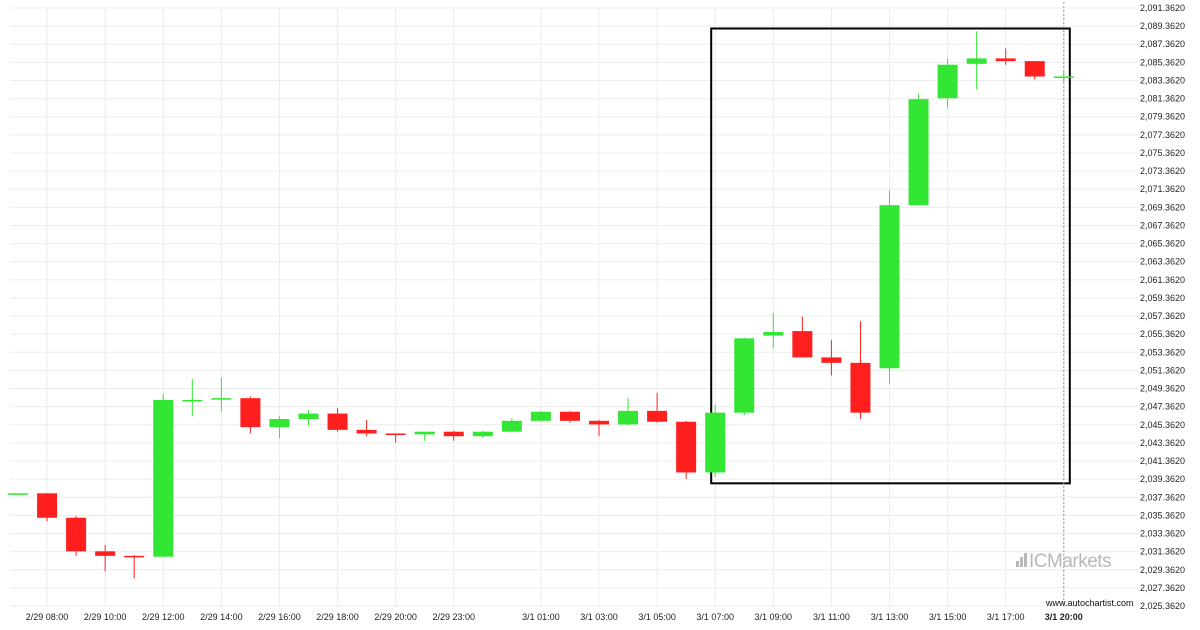 The width and height of the screenshot is (1200, 630). What do you see at coordinates (1162, 62) in the screenshot?
I see `y-tick-label: 2,085.3620` at bounding box center [1162, 62].